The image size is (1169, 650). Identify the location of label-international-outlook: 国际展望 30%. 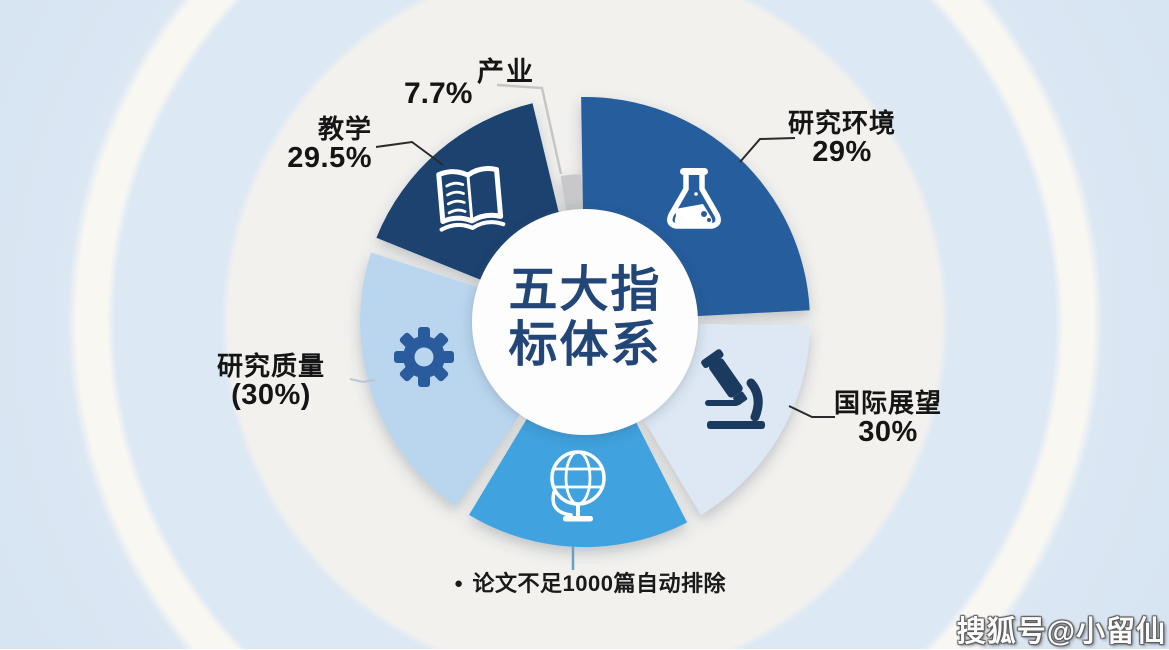
(888, 418).